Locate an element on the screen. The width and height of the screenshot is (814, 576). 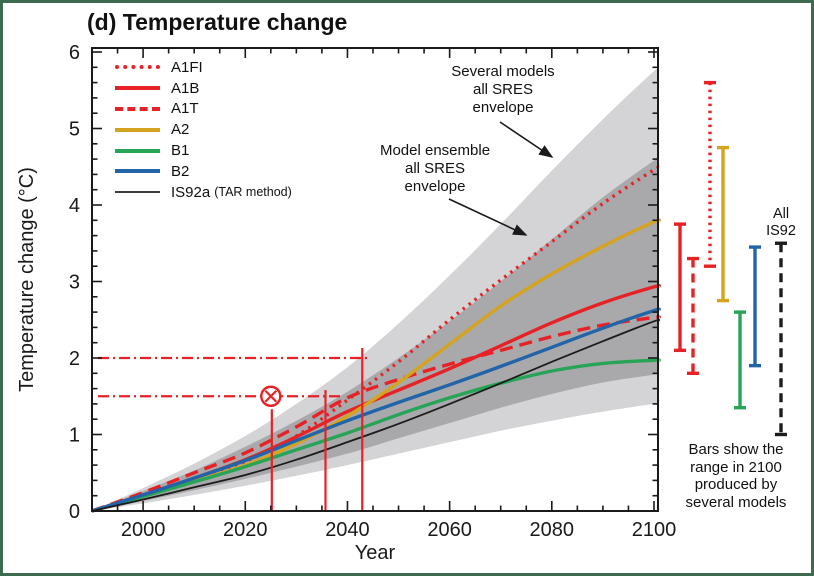
legend-label: A2 is located at coordinates (180, 130).